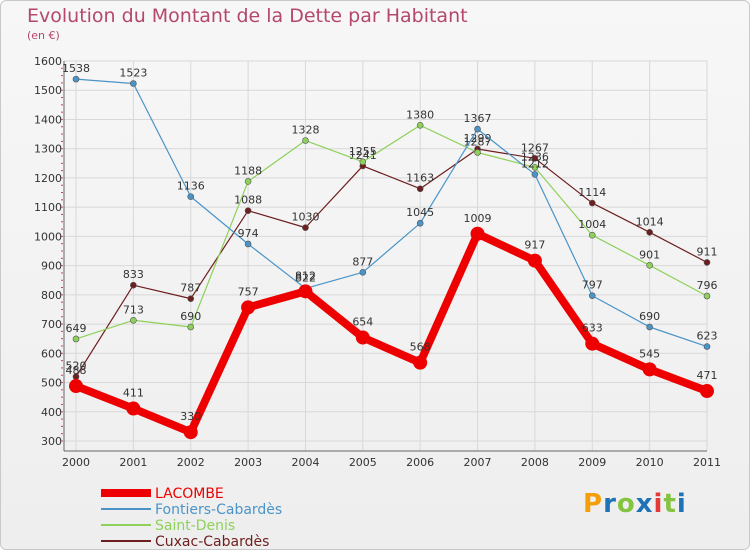 This screenshot has width=750, height=551. I want to click on data-label: 797, so click(592, 285).